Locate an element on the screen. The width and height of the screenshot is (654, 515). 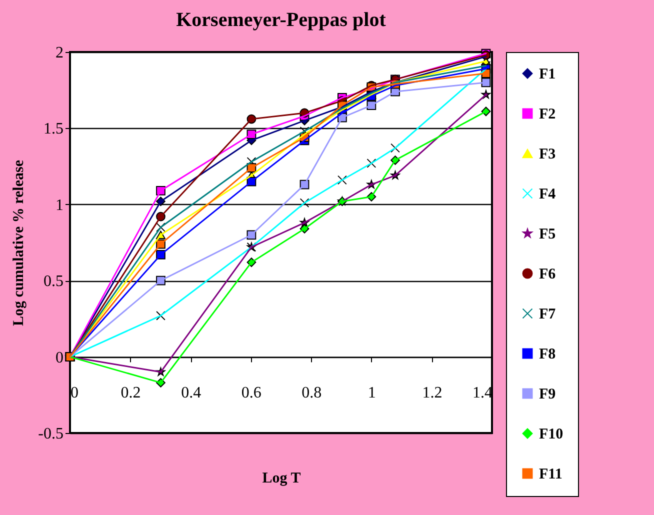
legend-label: F4 is located at coordinates (547, 194).